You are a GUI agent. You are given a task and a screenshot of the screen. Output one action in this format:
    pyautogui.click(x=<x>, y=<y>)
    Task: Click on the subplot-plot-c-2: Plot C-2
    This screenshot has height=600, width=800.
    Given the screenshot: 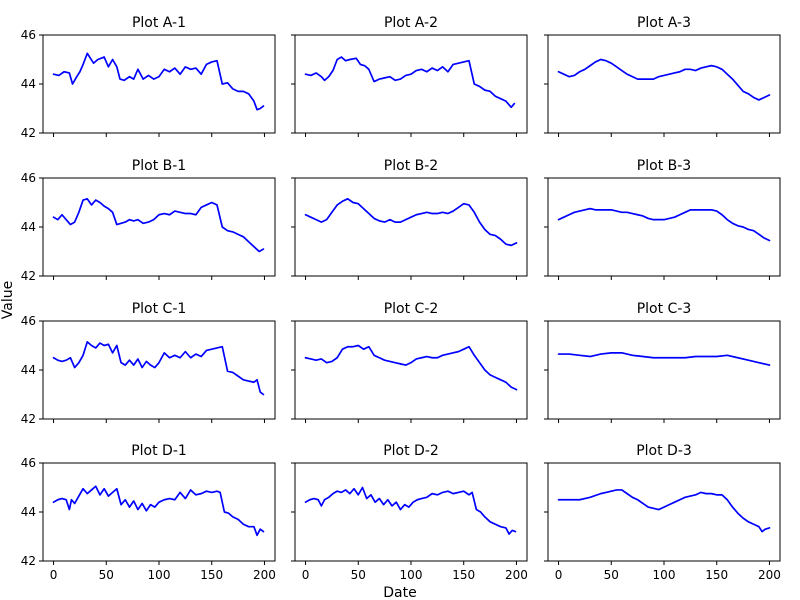 What is the action you would take?
    pyautogui.click(x=409, y=362)
    